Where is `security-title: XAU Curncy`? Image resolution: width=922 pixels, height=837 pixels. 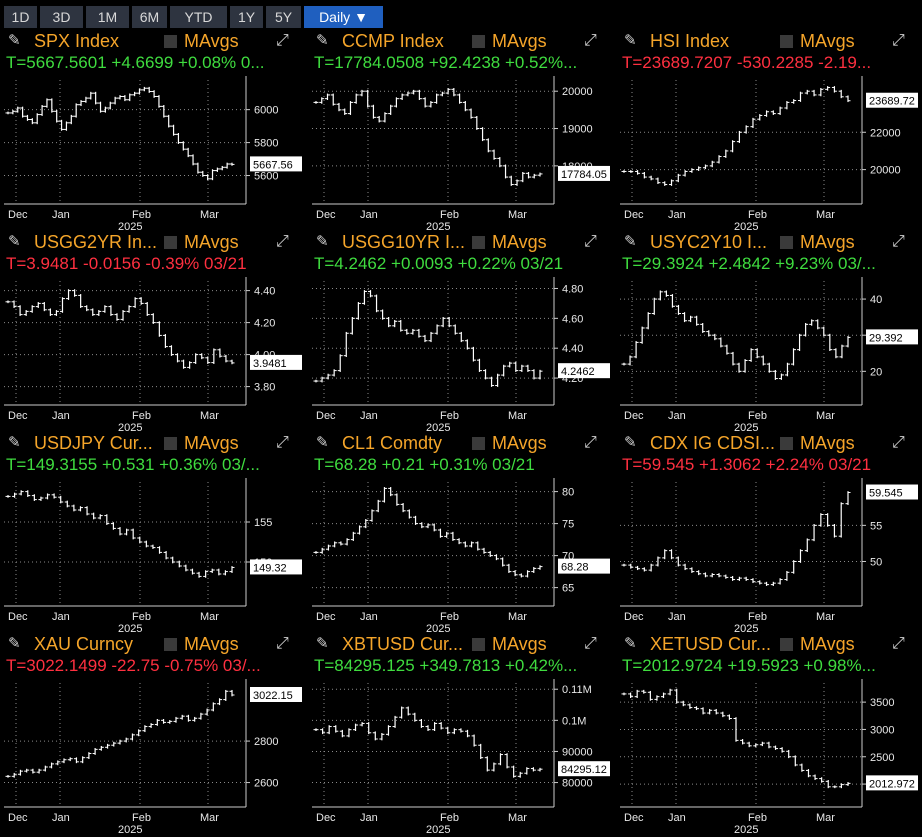 security-title: XAU Curncy is located at coordinates (84, 644).